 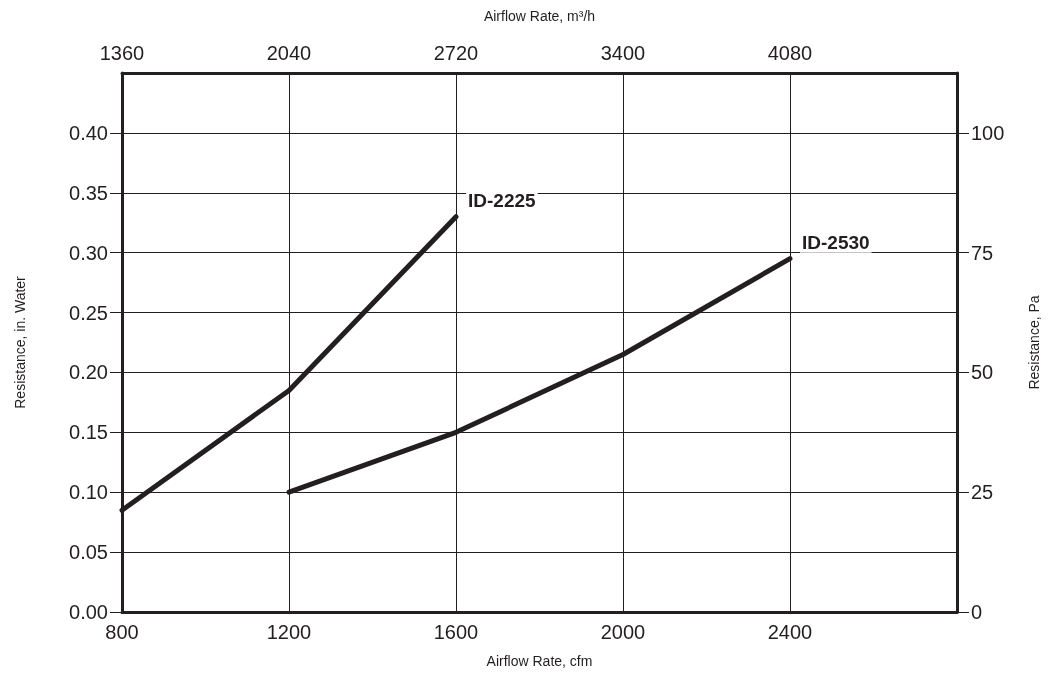 What do you see at coordinates (790, 53) in the screenshot?
I see `x2-tick-label: 4080` at bounding box center [790, 53].